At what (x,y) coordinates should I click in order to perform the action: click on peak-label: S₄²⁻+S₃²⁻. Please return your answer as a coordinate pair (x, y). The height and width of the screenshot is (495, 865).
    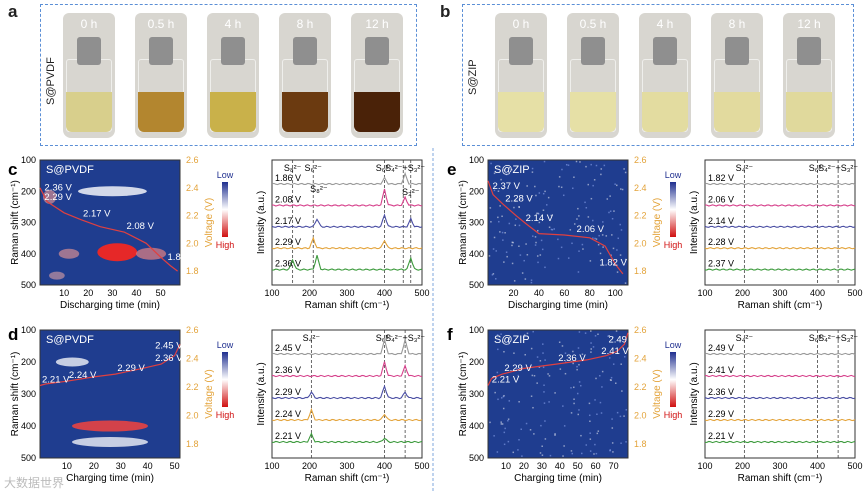
    Looking at the image, I should click on (405, 168).